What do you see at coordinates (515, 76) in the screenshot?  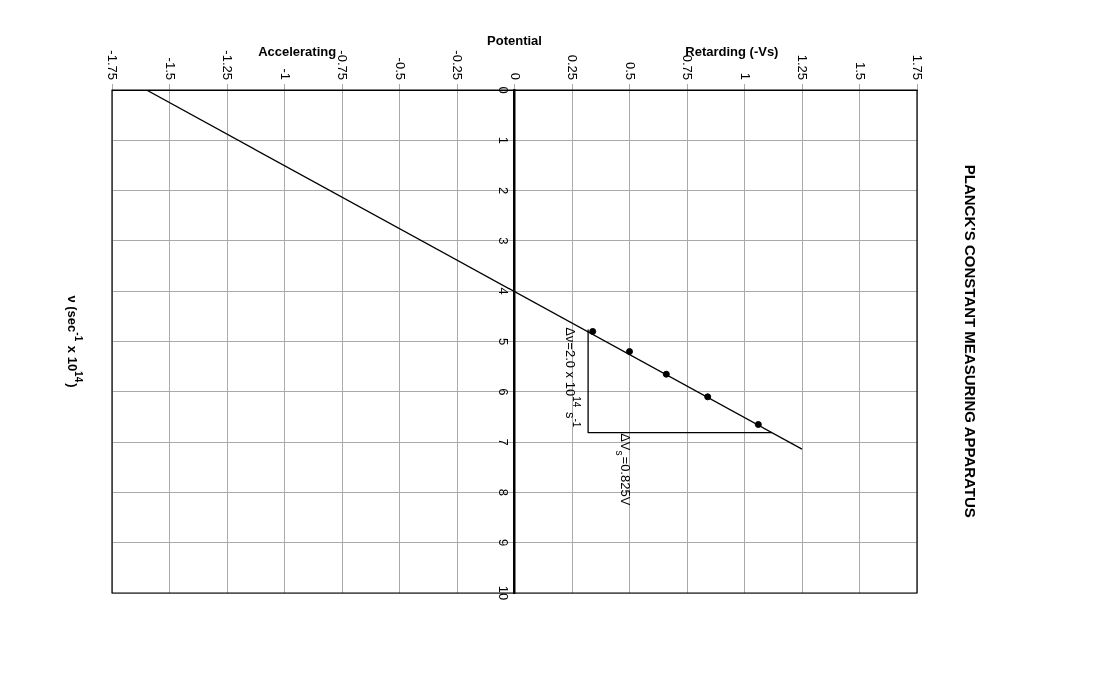 I see `x-tick-label: 0` at bounding box center [515, 76].